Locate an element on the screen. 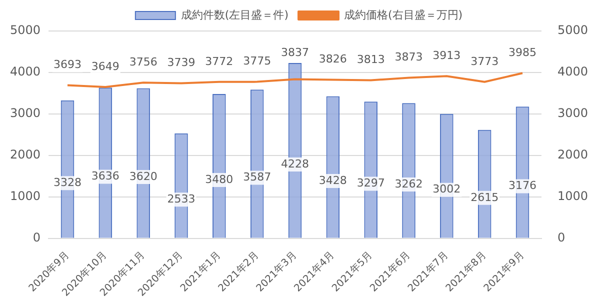 The height and width of the screenshot is (302, 600). data-label: 3328 is located at coordinates (68, 182).